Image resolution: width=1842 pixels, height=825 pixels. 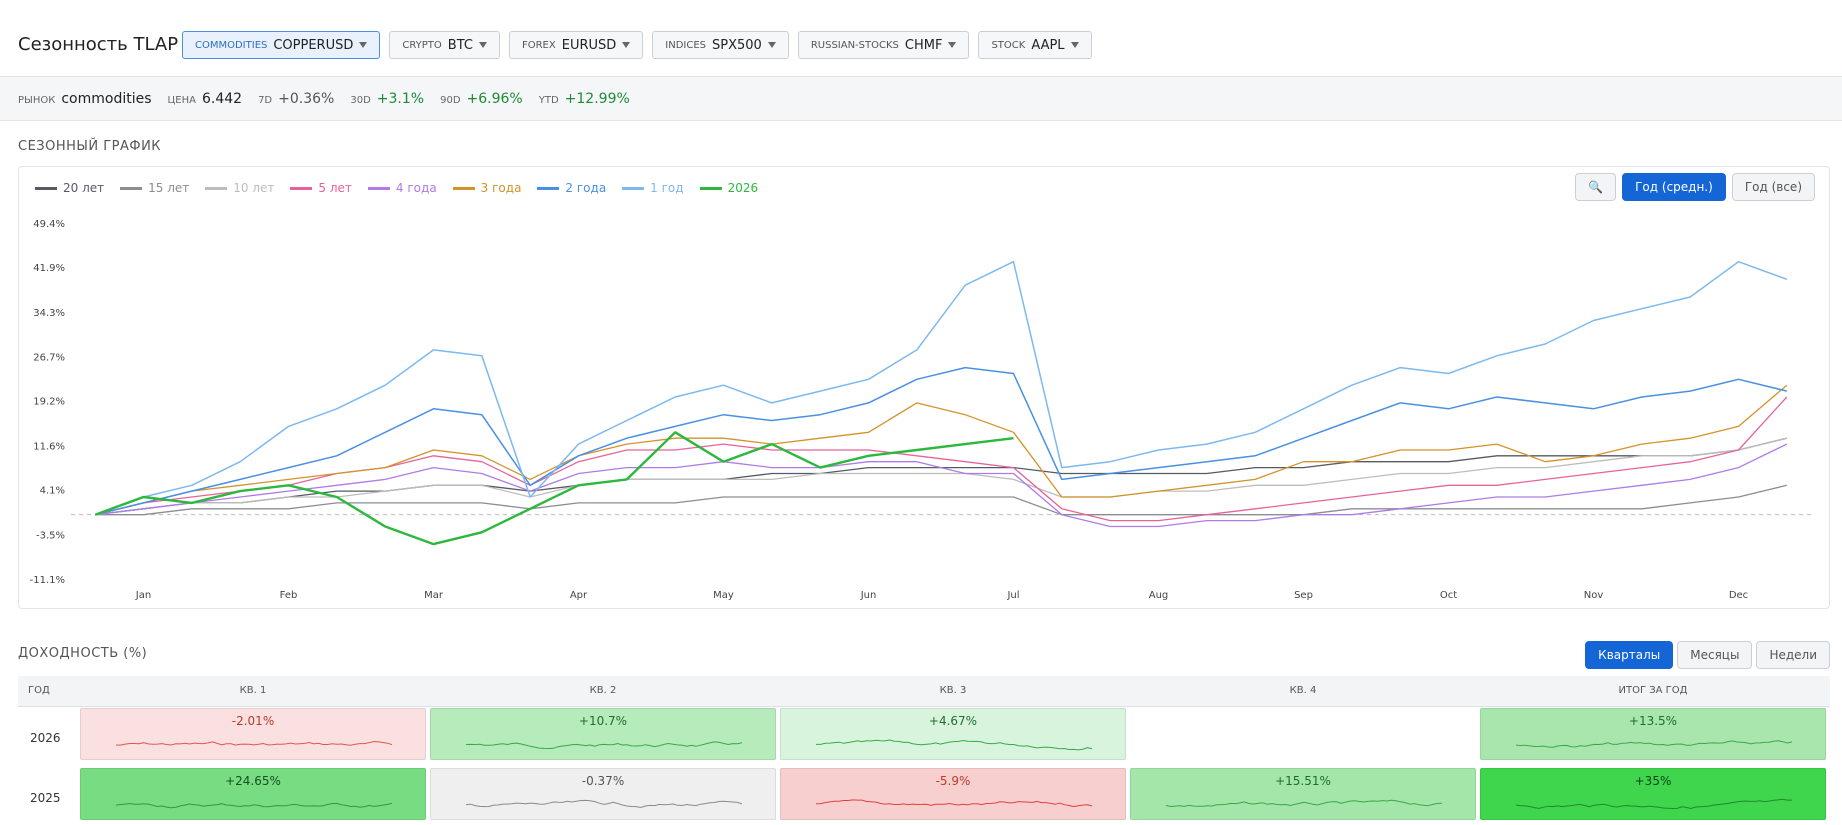 I want to click on returns-buttons: Кварталы Месяцы Недели, so click(x=1707, y=655).